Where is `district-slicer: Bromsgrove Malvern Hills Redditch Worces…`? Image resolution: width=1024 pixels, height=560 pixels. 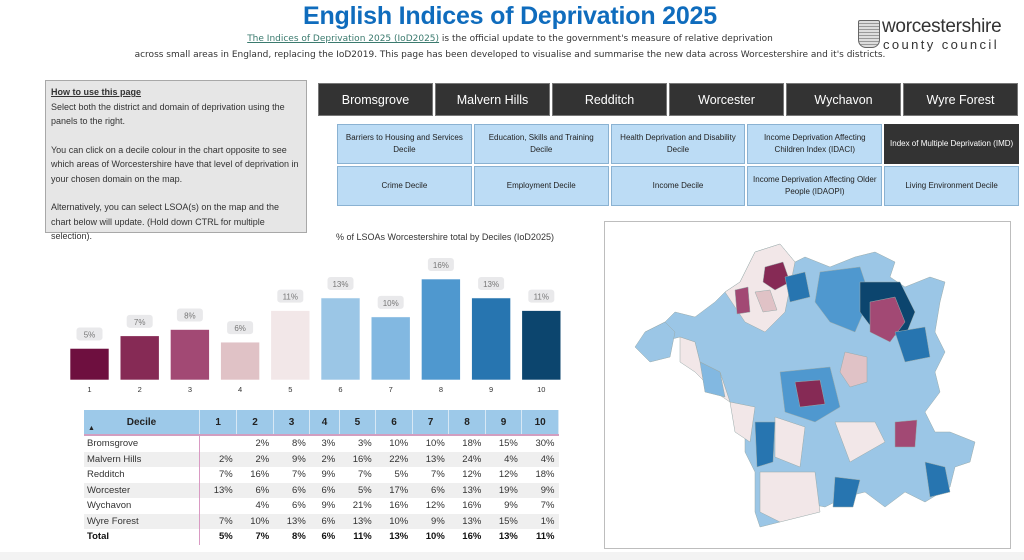
district-slicer: Bromsgrove Malvern Hills Redditch Worces… is located at coordinates (668, 99).